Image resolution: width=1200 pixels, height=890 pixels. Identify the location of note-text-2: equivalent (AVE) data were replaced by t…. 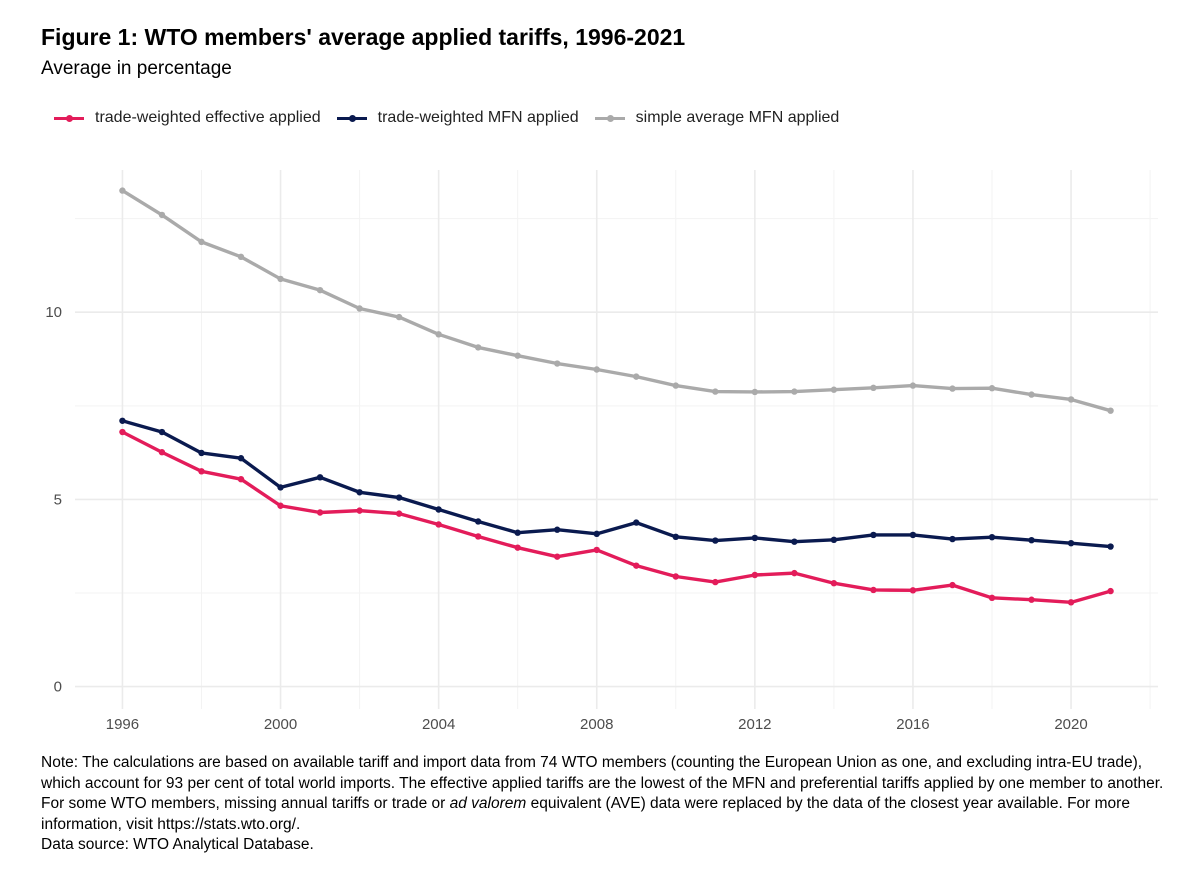
(585, 814).